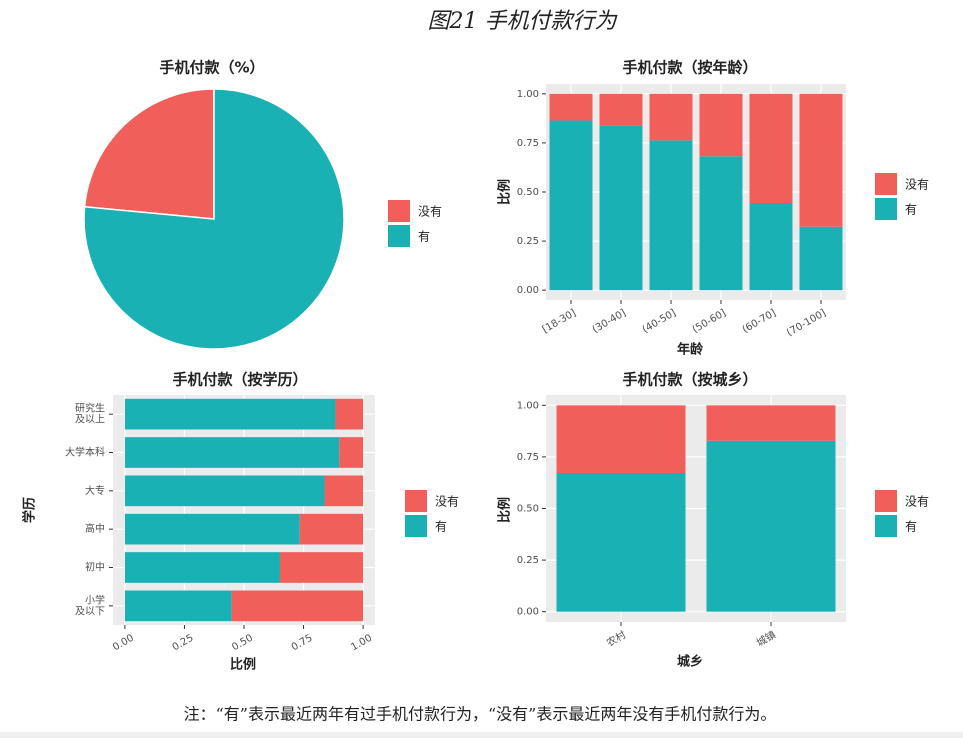  What do you see at coordinates (183, 643) in the screenshot?
I see `x-tick-label: 0.25` at bounding box center [183, 643].